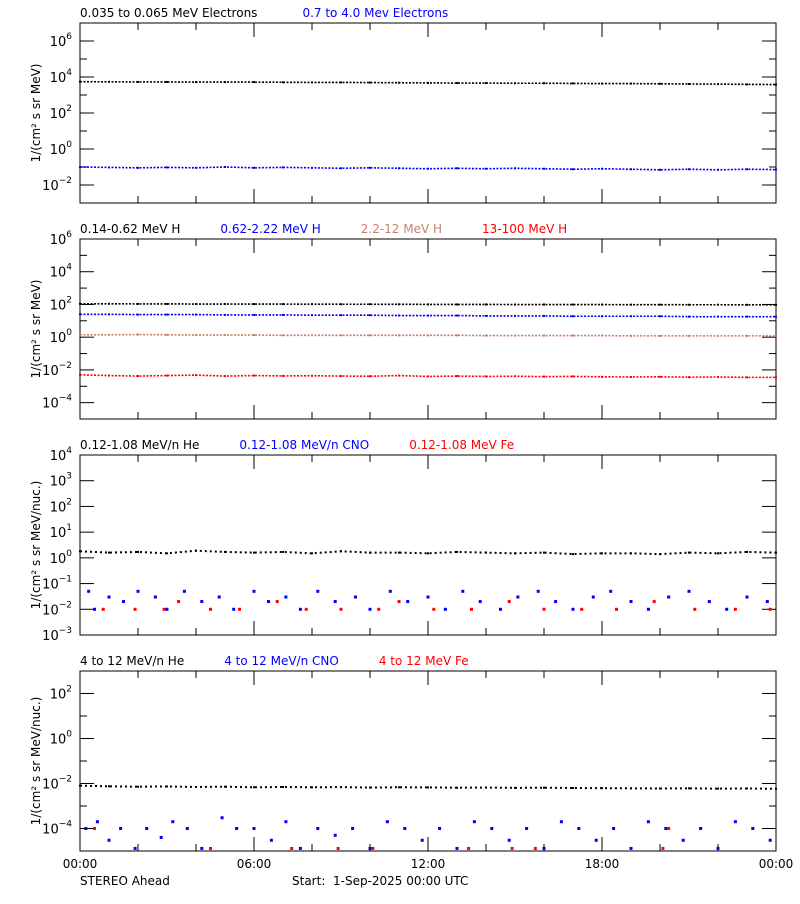 The width and height of the screenshot is (800, 904). Describe the element at coordinates (168, 13) in the screenshot. I see `legend-entry: 0.035 to 0.065 MeV Electrons` at that location.